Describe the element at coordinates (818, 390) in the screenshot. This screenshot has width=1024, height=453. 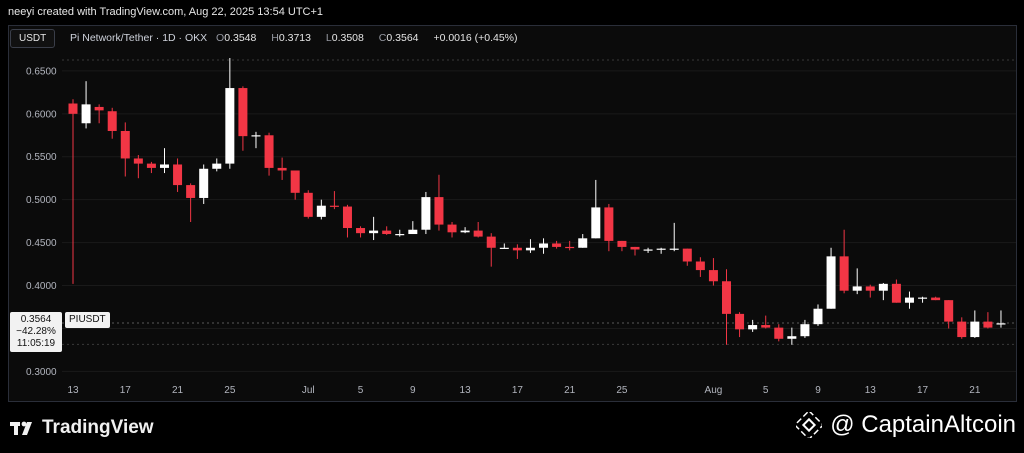
I see `x-tick-label: 9` at that location.